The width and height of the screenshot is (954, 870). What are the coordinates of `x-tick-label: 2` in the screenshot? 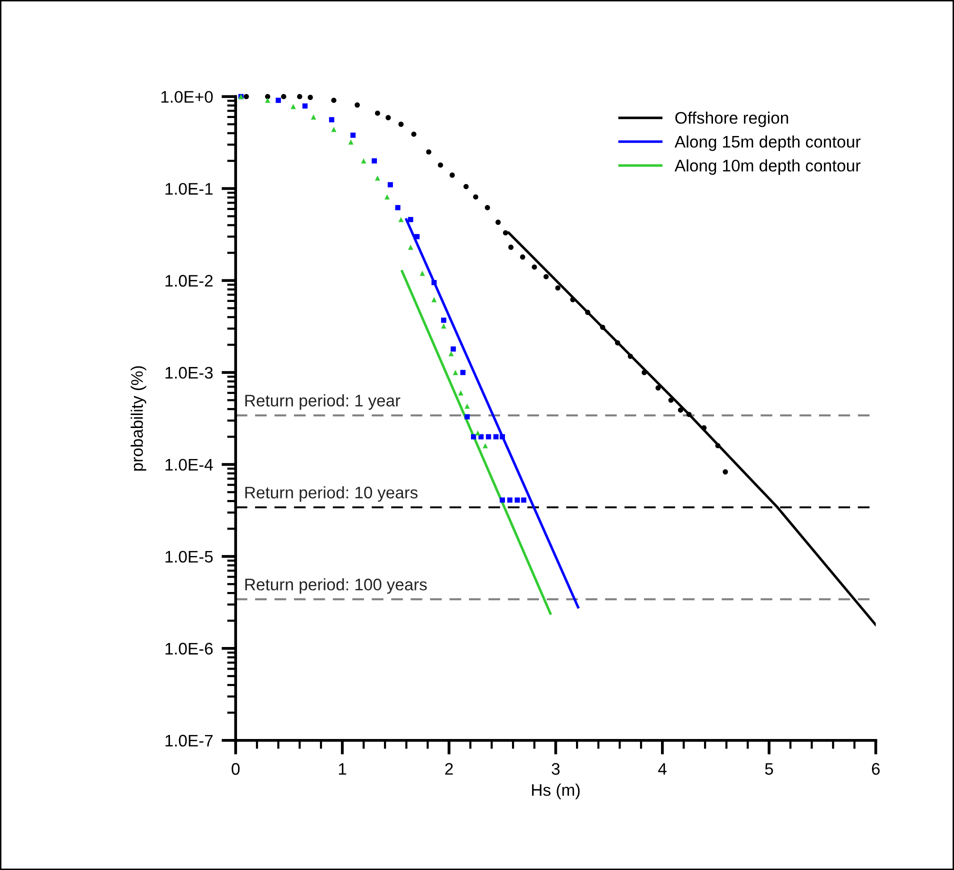 It's located at (449, 769).